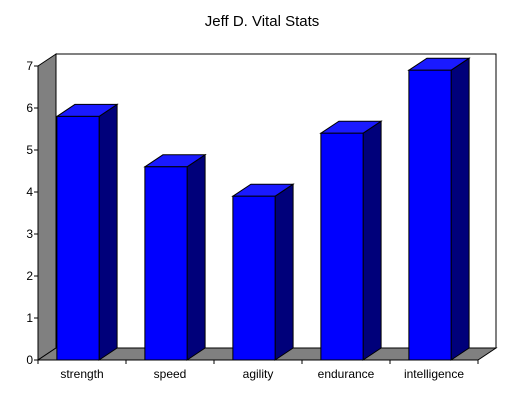  I want to click on y-axis: 0 1 2 3 4 5 6 7, so click(32, 213).